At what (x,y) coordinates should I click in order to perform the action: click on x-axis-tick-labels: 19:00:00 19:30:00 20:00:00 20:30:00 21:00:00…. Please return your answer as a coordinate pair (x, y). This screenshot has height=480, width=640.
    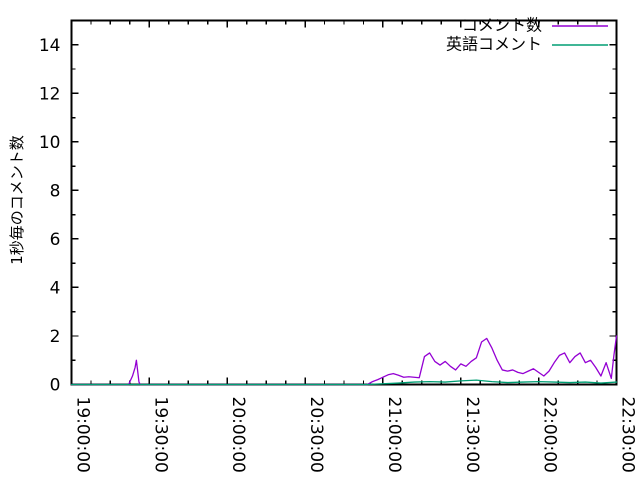
    Looking at the image, I should click on (355, 435).